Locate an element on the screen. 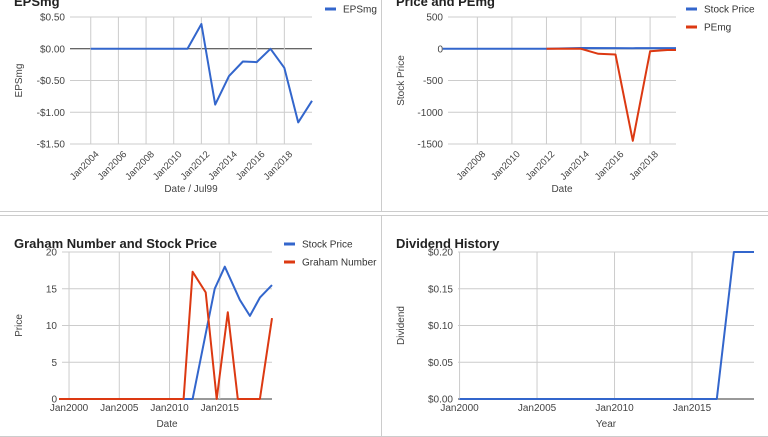 This screenshot has height=437, width=768. y-tick-label: $0.50 is located at coordinates (52, 18).